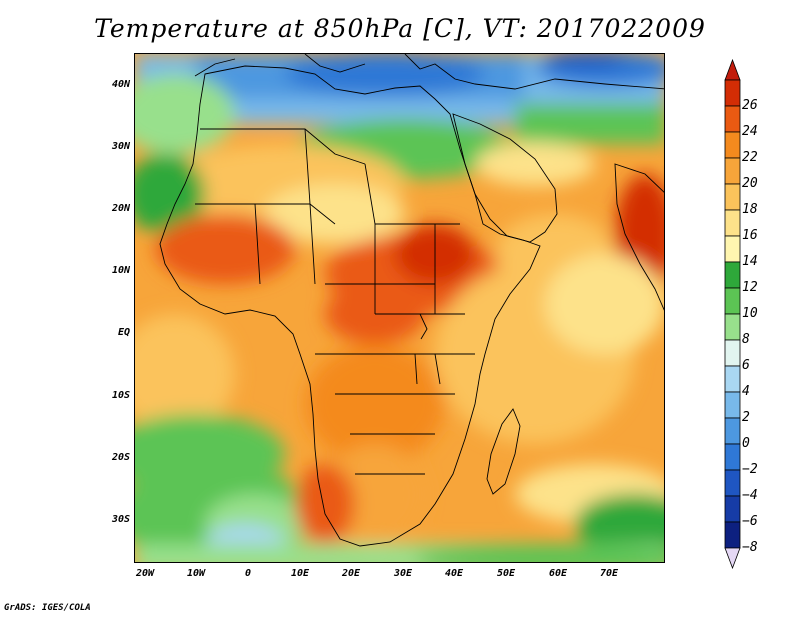 The height and width of the screenshot is (618, 800). What do you see at coordinates (746, 443) in the screenshot?
I see `colorbar-tick-label: 0` at bounding box center [746, 443].